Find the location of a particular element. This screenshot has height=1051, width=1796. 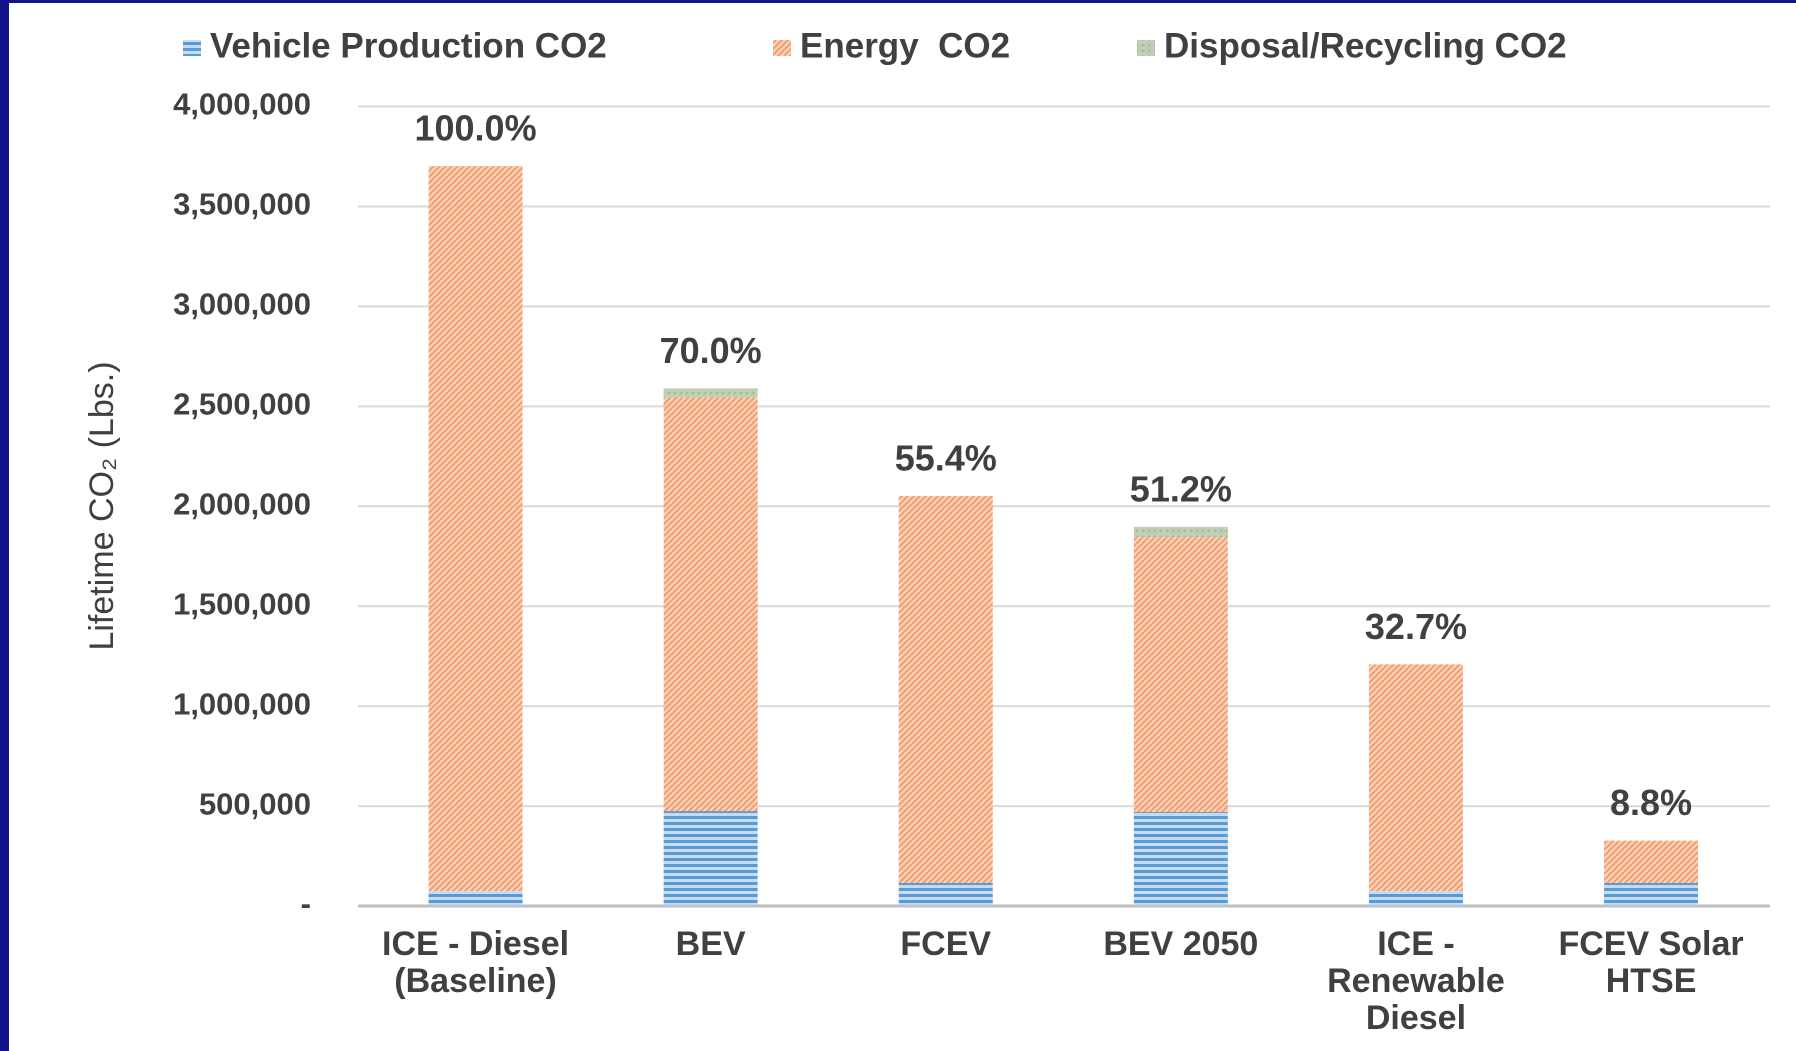

bar-annotation: 55.4% is located at coordinates (946, 458).